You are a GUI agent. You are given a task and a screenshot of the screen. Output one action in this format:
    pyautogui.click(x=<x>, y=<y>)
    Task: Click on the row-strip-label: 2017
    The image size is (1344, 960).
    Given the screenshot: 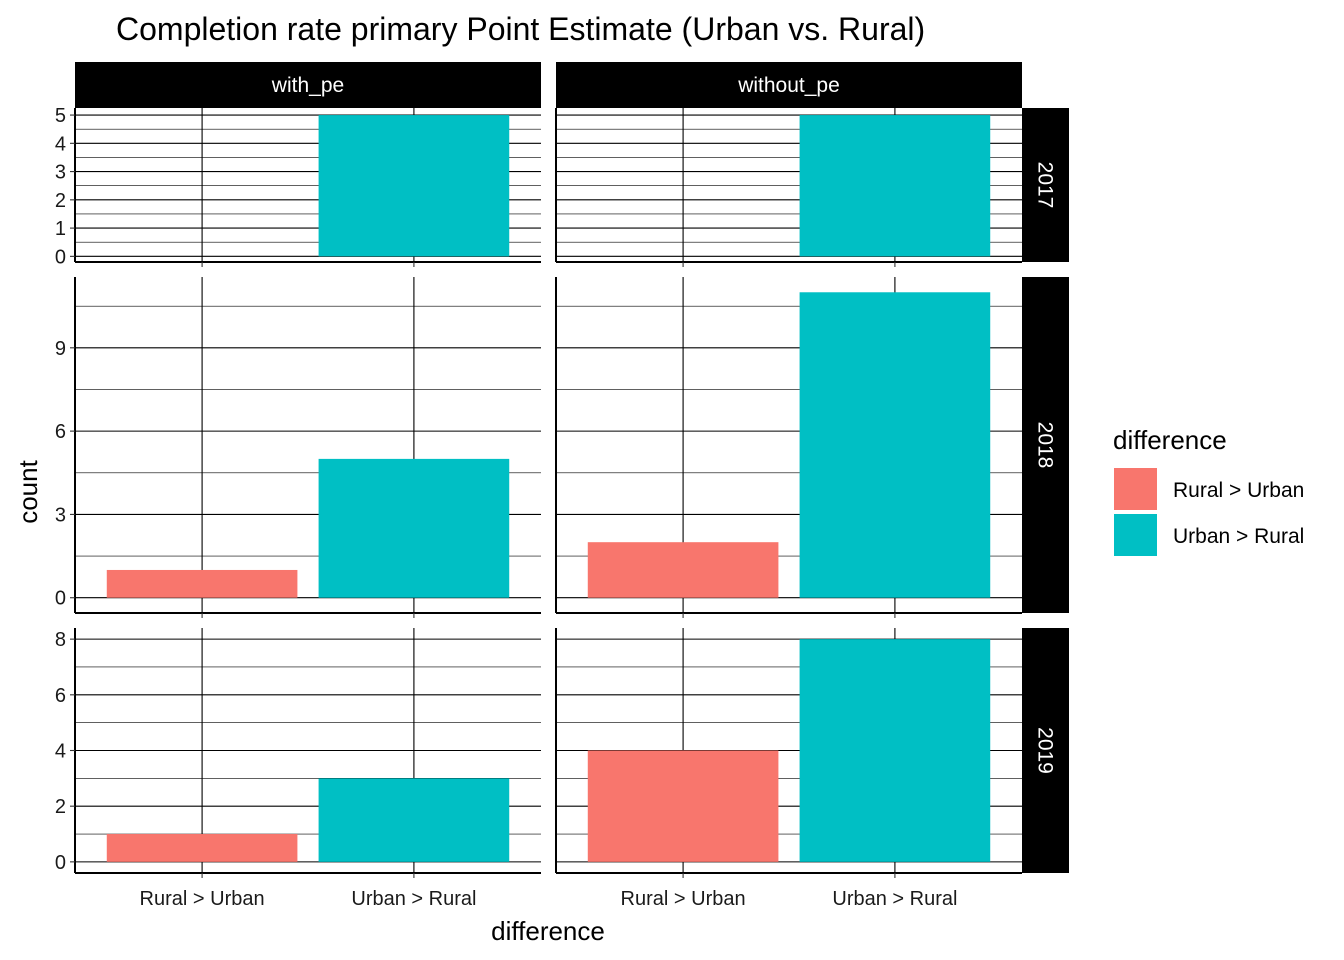 What is the action you would take?
    pyautogui.click(x=1045, y=185)
    